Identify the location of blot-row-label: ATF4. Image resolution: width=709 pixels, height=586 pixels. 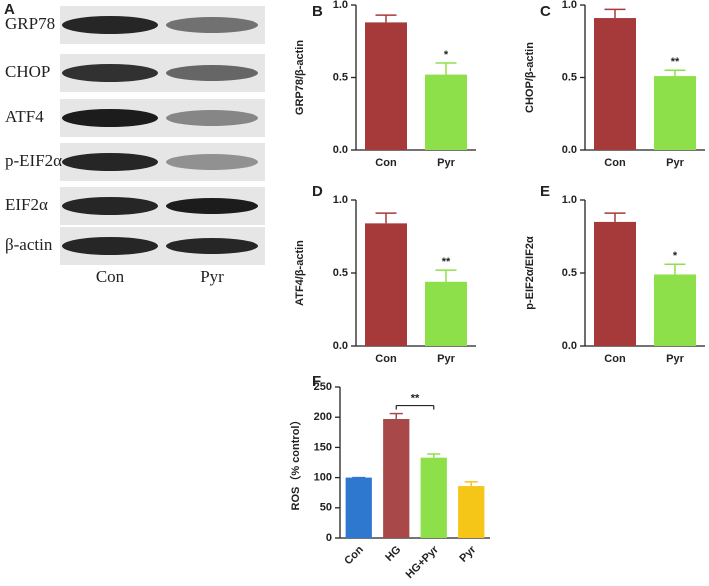
(24, 116).